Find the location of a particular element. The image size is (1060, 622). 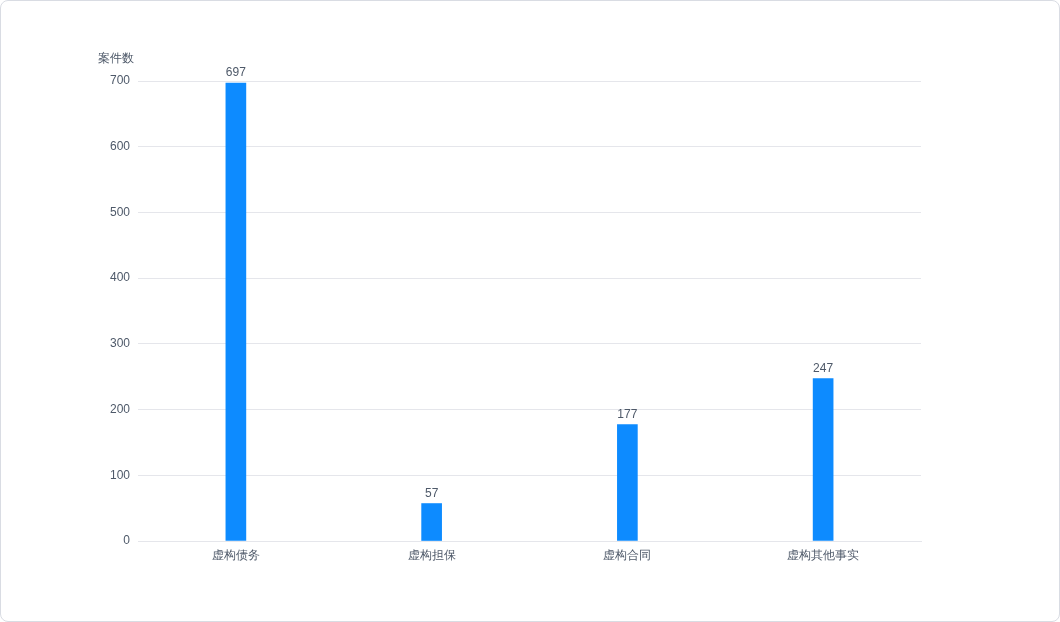

x-tick-label: 虚构其他事实 is located at coordinates (823, 554).